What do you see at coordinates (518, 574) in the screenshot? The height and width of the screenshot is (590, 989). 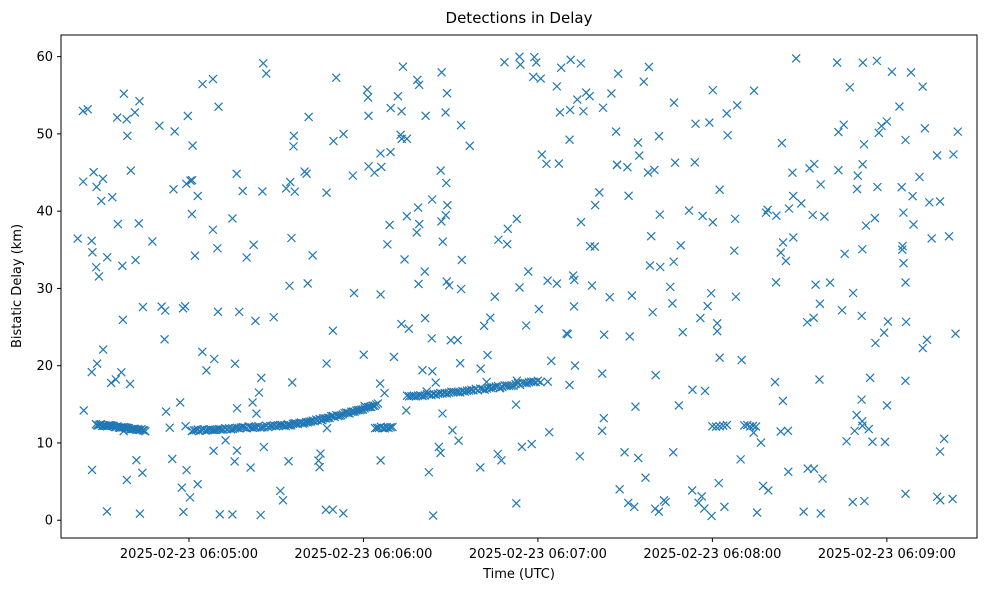 I see `x-axis-label: Time (UTC)` at bounding box center [518, 574].